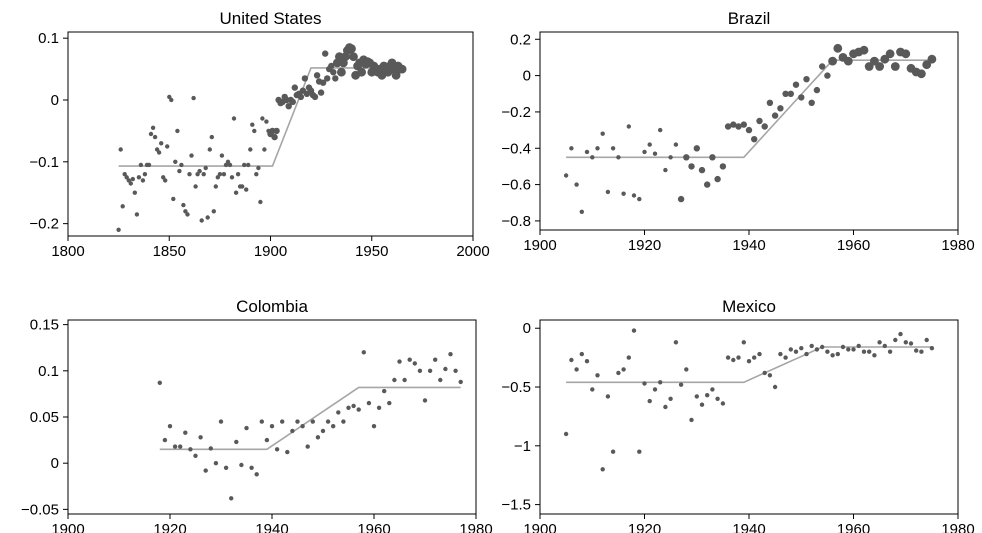 The width and height of the screenshot is (982, 533). What do you see at coordinates (749, 18) in the screenshot?
I see `chart-title: Brazil` at bounding box center [749, 18].